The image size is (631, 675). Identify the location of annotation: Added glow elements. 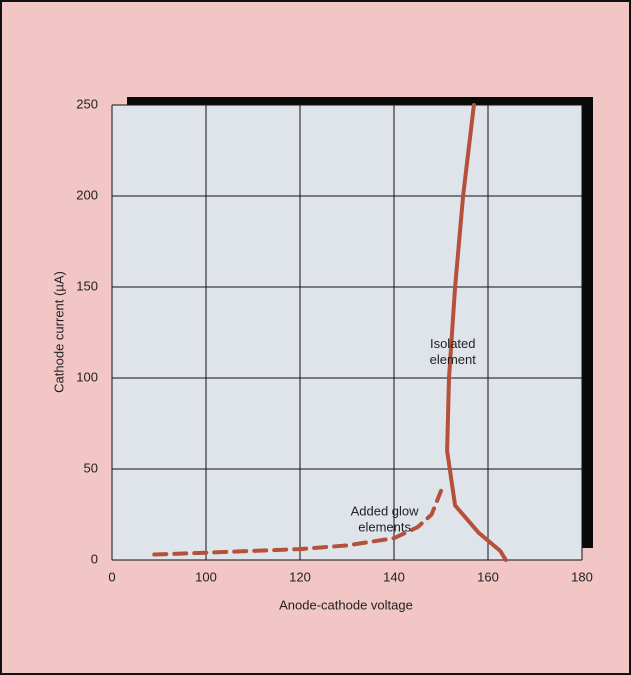
(385, 519).